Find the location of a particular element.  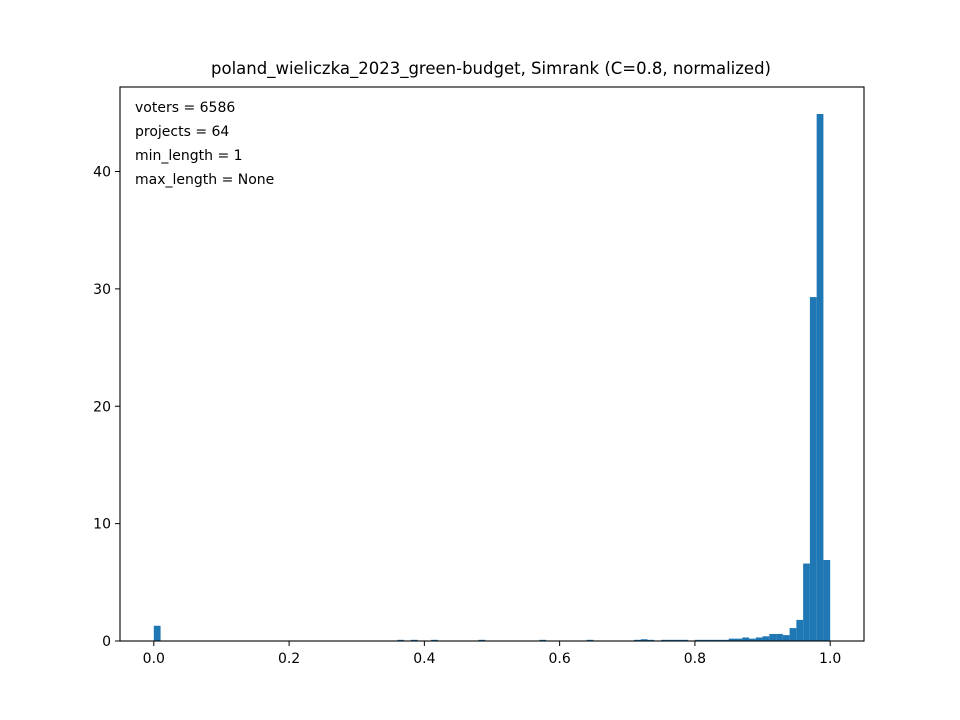

x-tick-label: 0.0 is located at coordinates (154, 659).